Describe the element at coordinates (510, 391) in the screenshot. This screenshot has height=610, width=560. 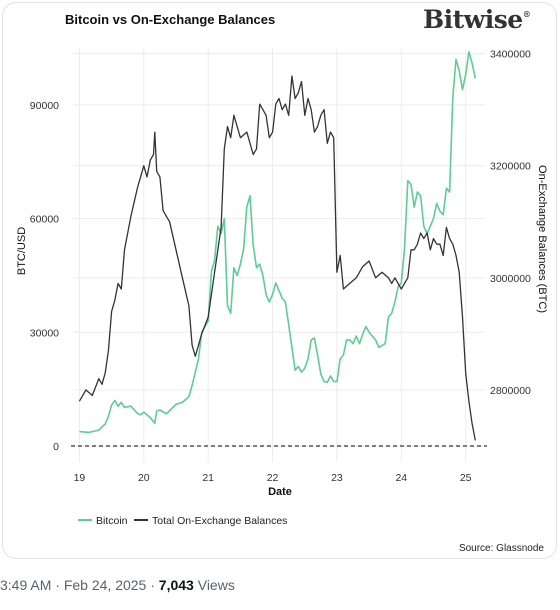
I see `y-tick-label-right: 2800000` at that location.